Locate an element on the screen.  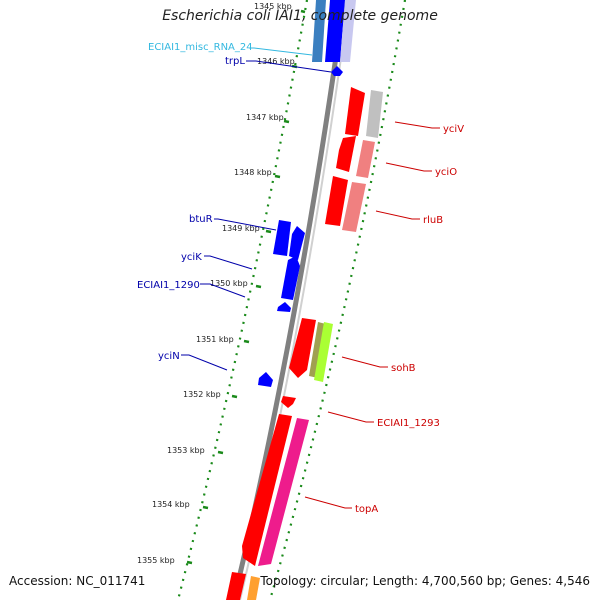
sohb-callout is located at coordinates (364, 362).